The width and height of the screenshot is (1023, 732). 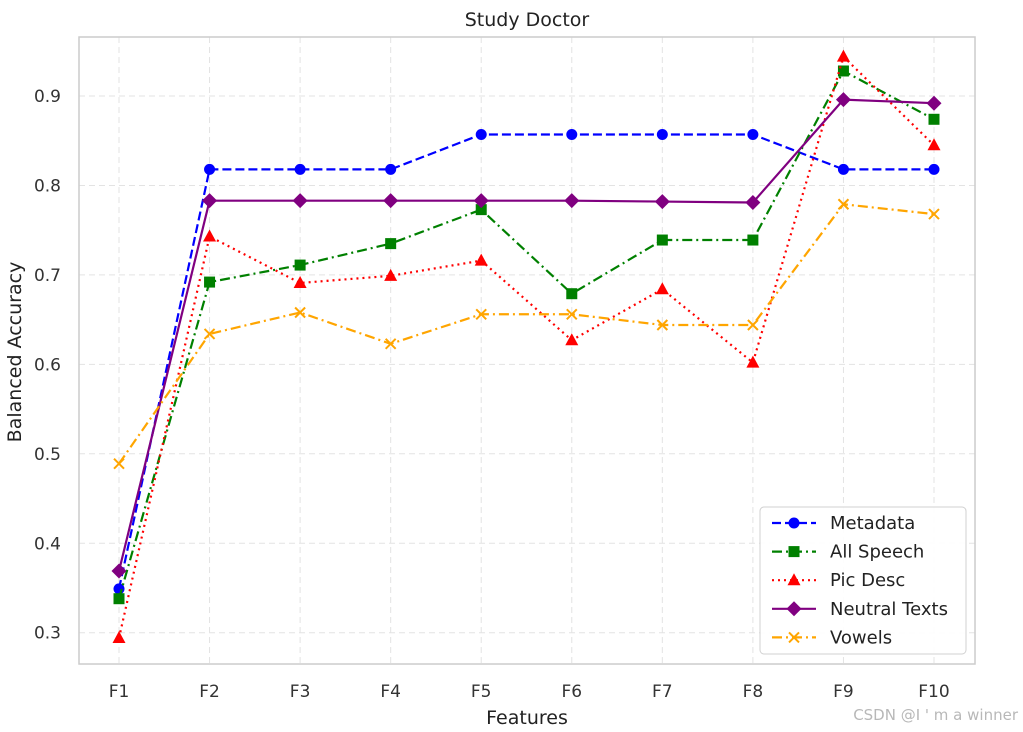 What do you see at coordinates (47, 544) in the screenshot?
I see `y-tick-label: 0.4` at bounding box center [47, 544].